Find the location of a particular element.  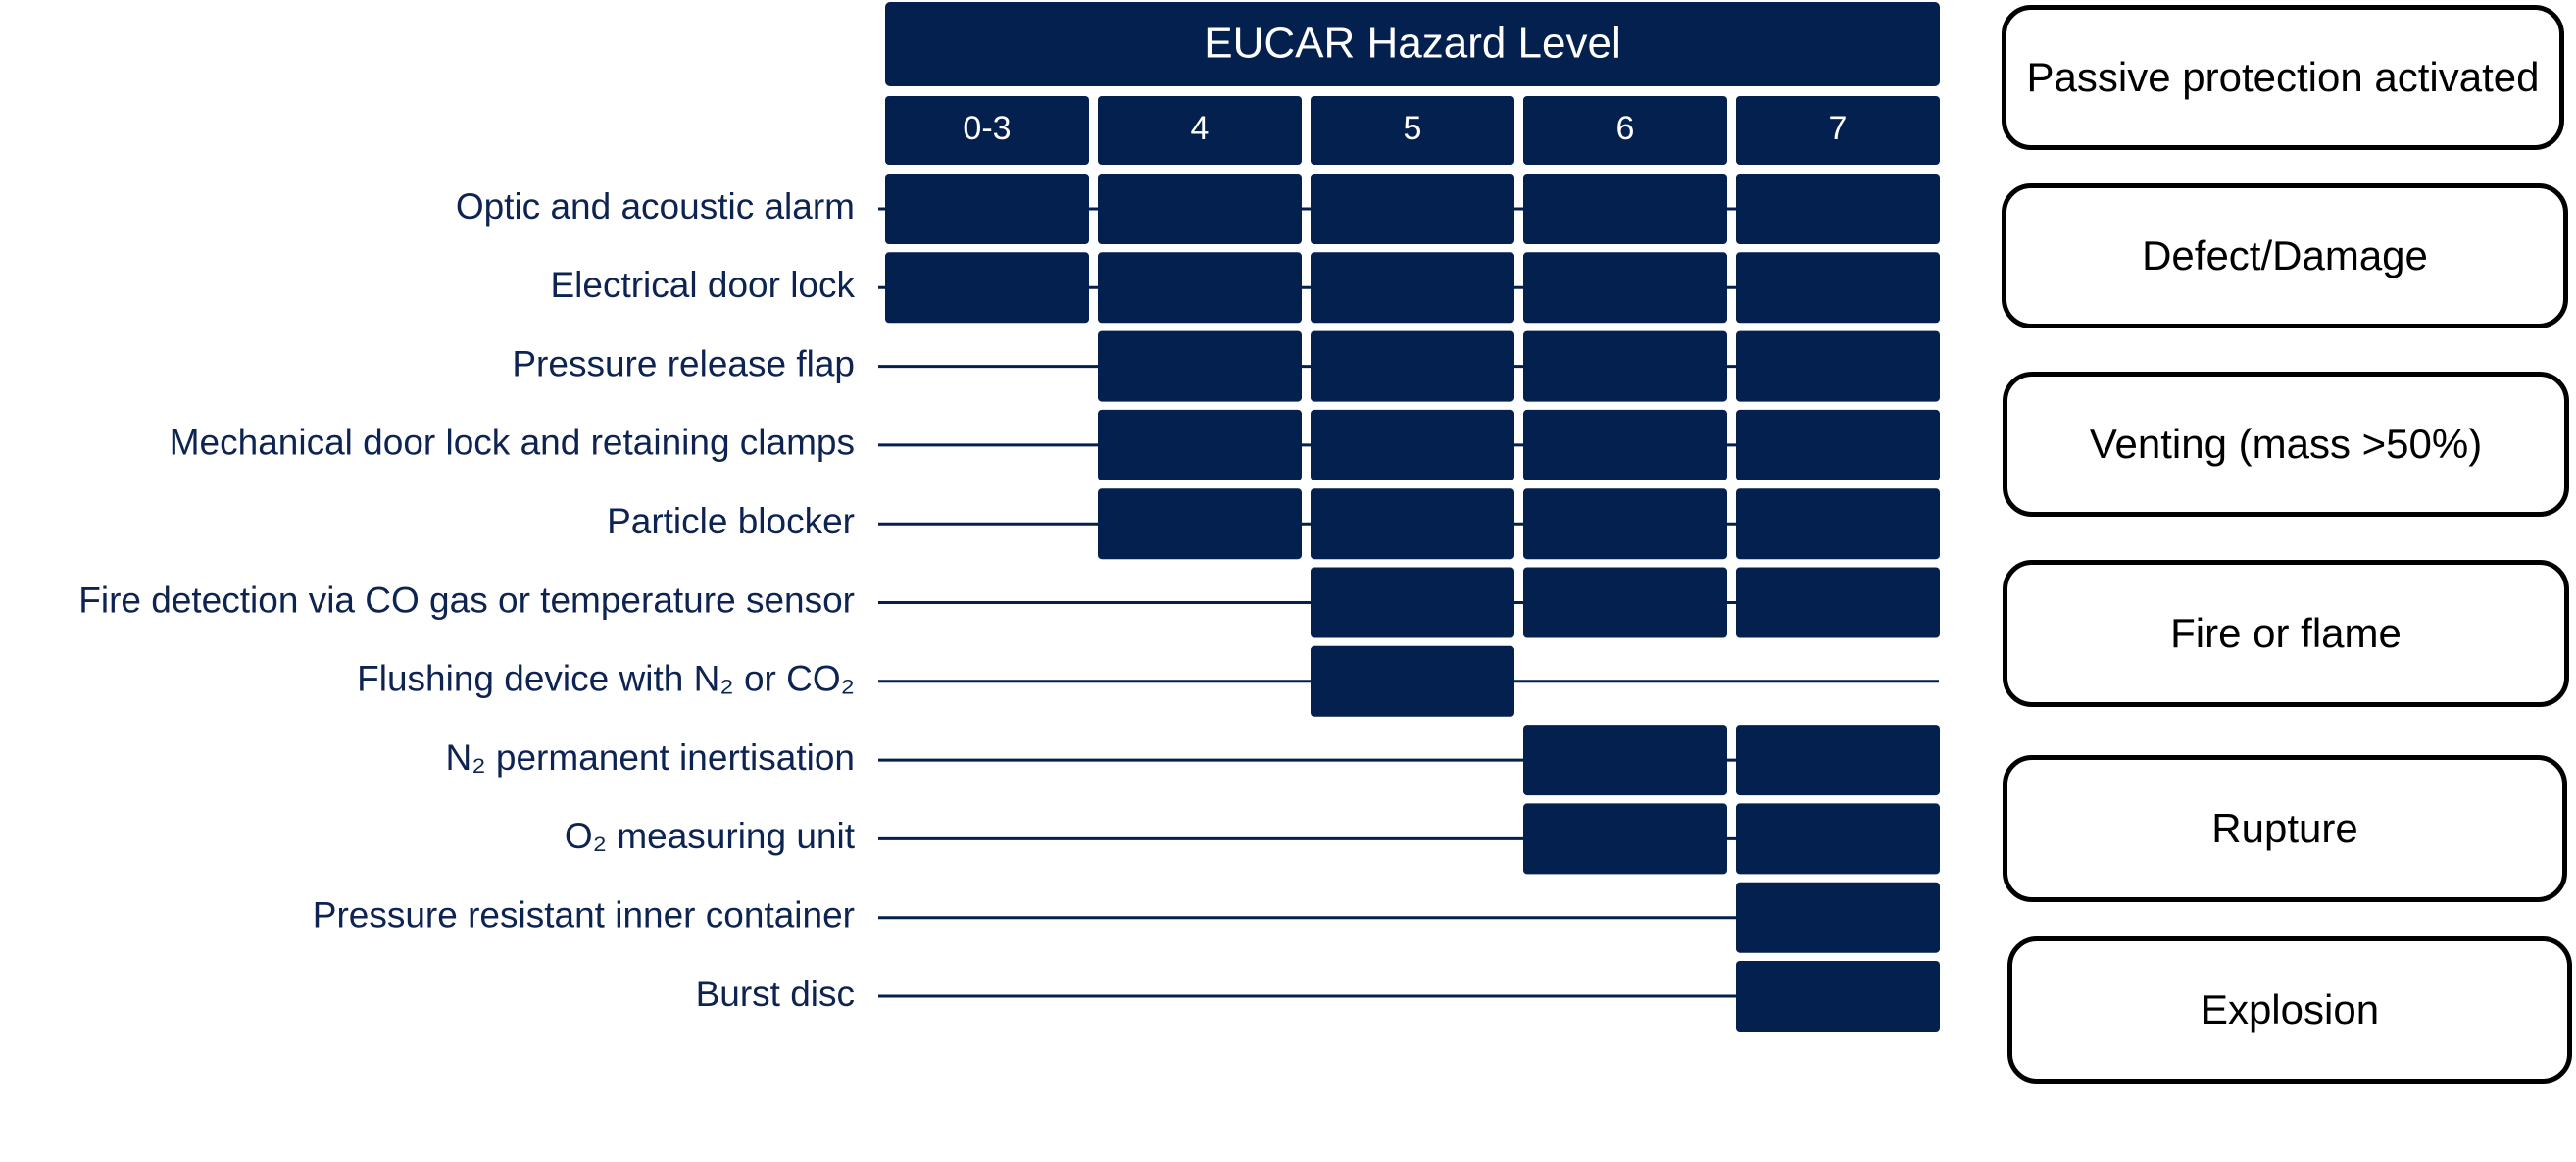

protection-row: Pressure resistant inner container is located at coordinates (1126, 918).